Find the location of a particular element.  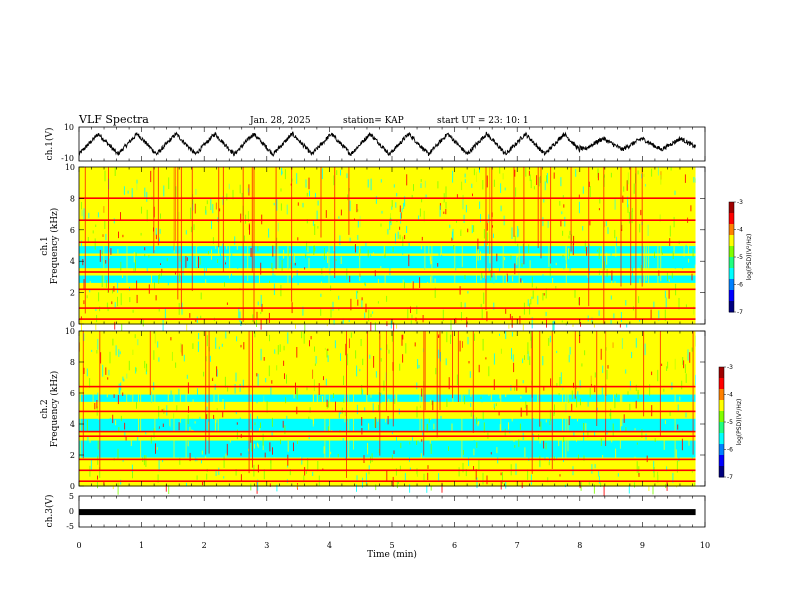

ch1-waveform-frame is located at coordinates (392, 144).